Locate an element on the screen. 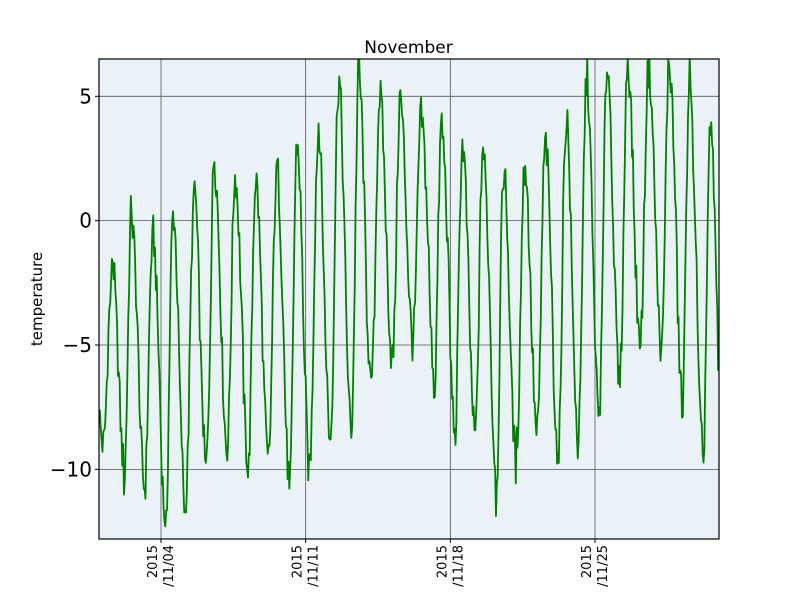 The height and width of the screenshot is (600, 800). x-tick-label: 2015/11/18 is located at coordinates (450, 566).